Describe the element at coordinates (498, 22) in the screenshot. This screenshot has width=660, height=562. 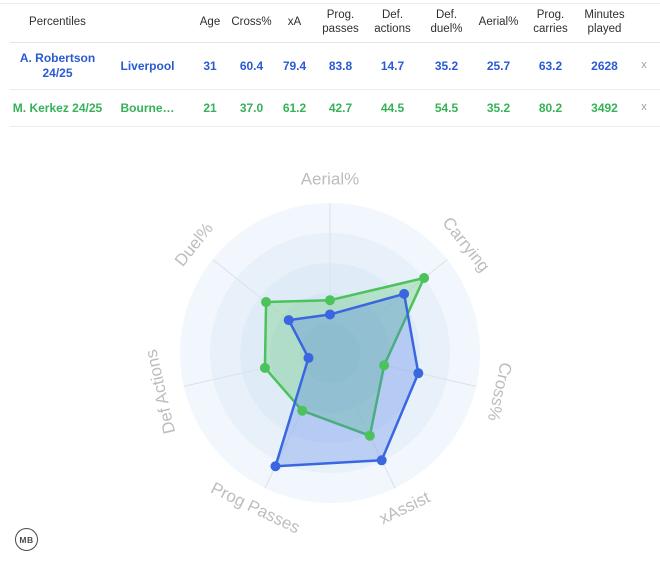
I see `column-header-aerial: Aerial%` at that location.